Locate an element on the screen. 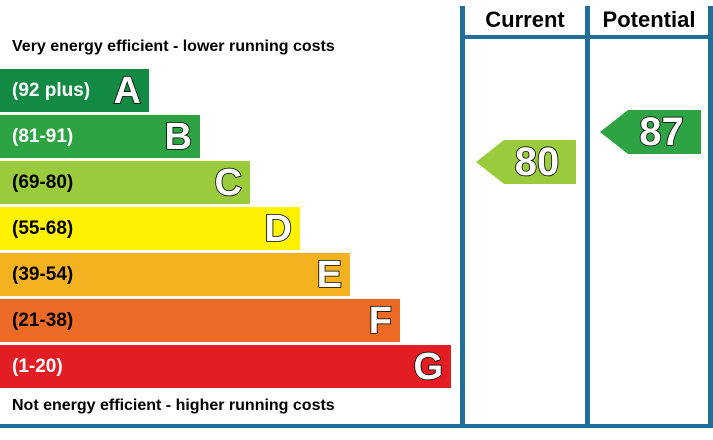 The width and height of the screenshot is (713, 440). band-f-letter: F is located at coordinates (380, 321).